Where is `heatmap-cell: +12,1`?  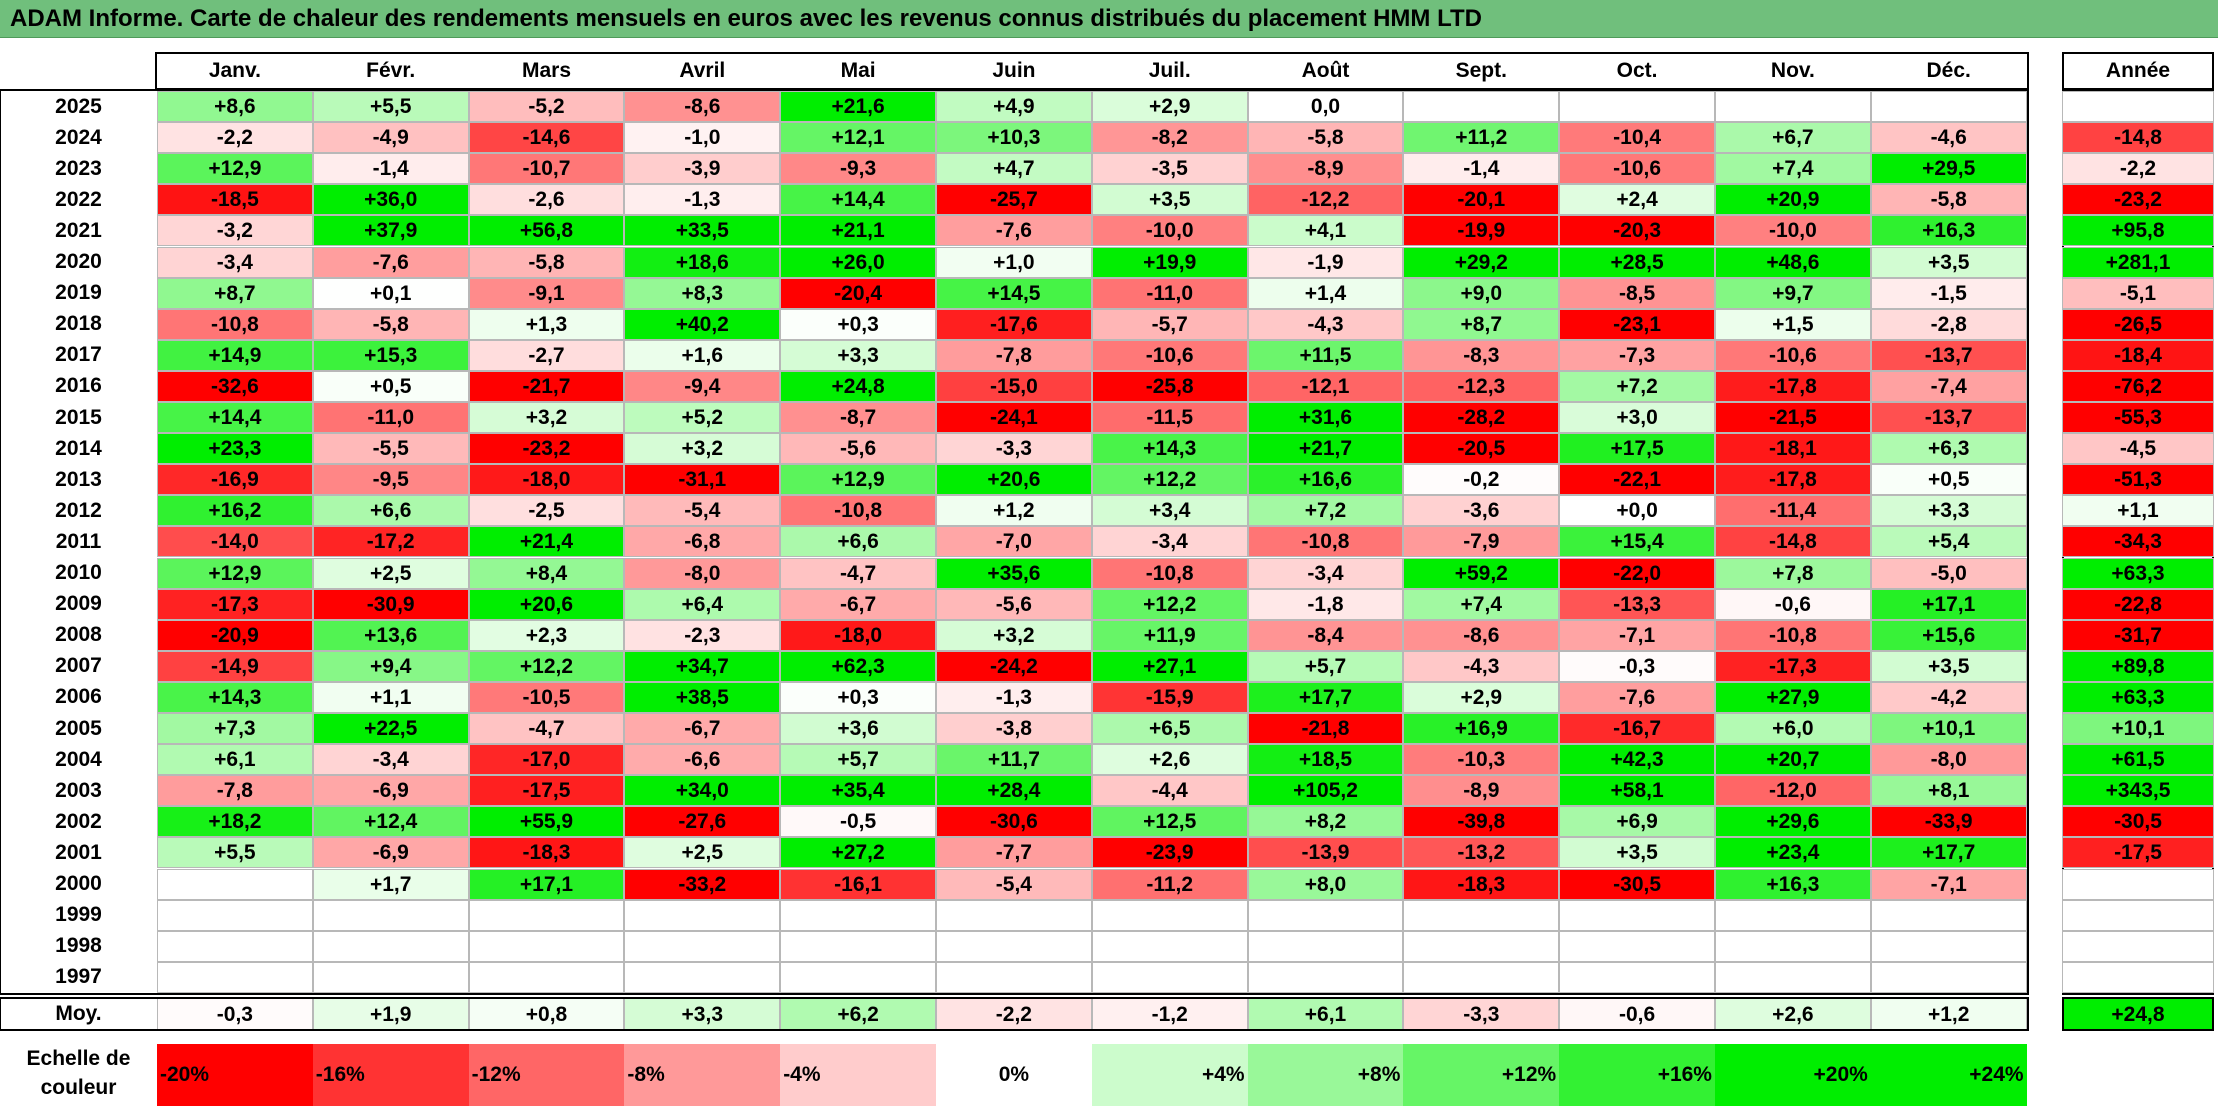 heatmap-cell: +12,1 is located at coordinates (858, 138).